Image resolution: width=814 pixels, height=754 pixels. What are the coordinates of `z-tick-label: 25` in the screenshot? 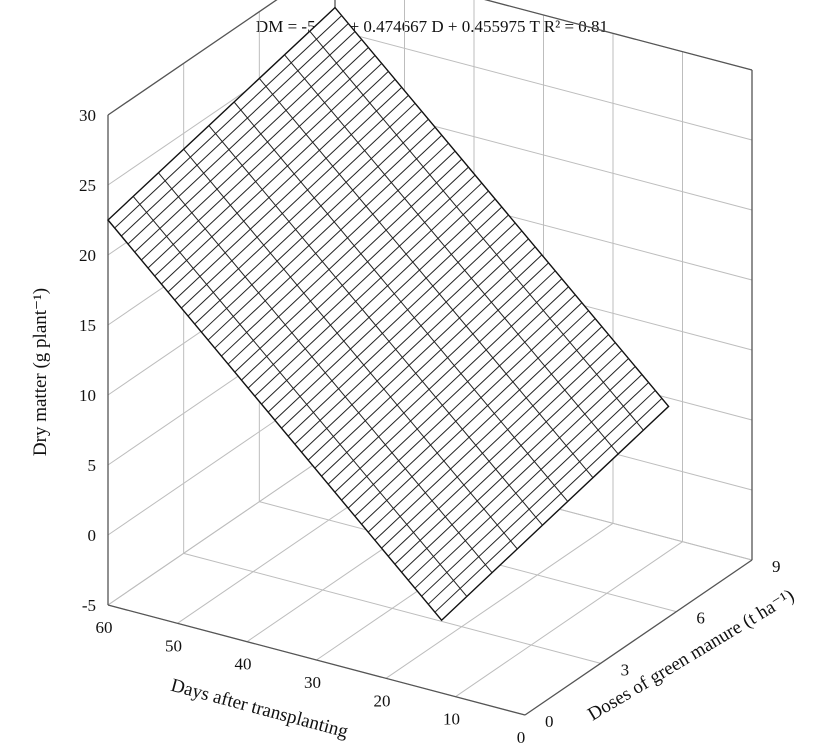 It's located at (87, 185).